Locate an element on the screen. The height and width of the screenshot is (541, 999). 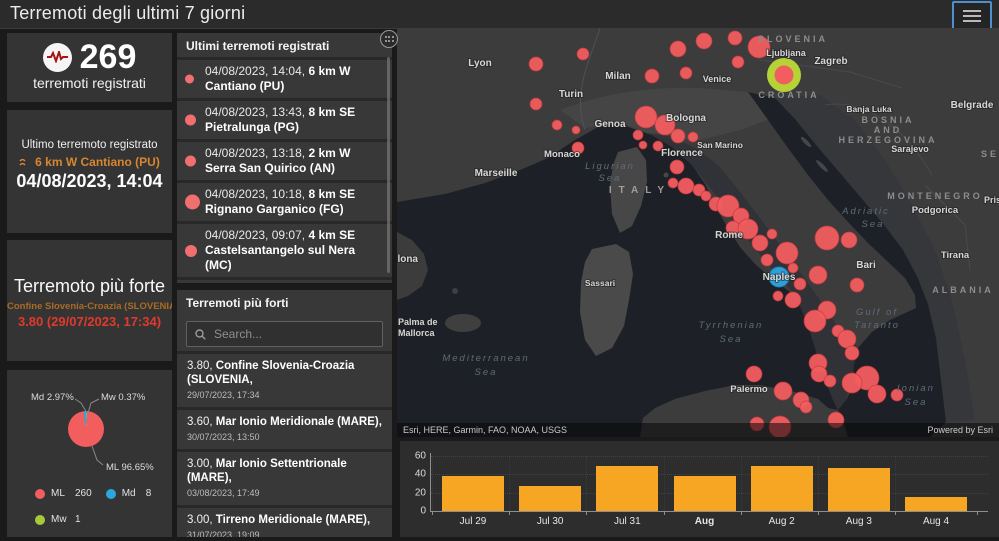
item-location: Mar Ionio Settentrionale (MARE), is located at coordinates (267, 471).